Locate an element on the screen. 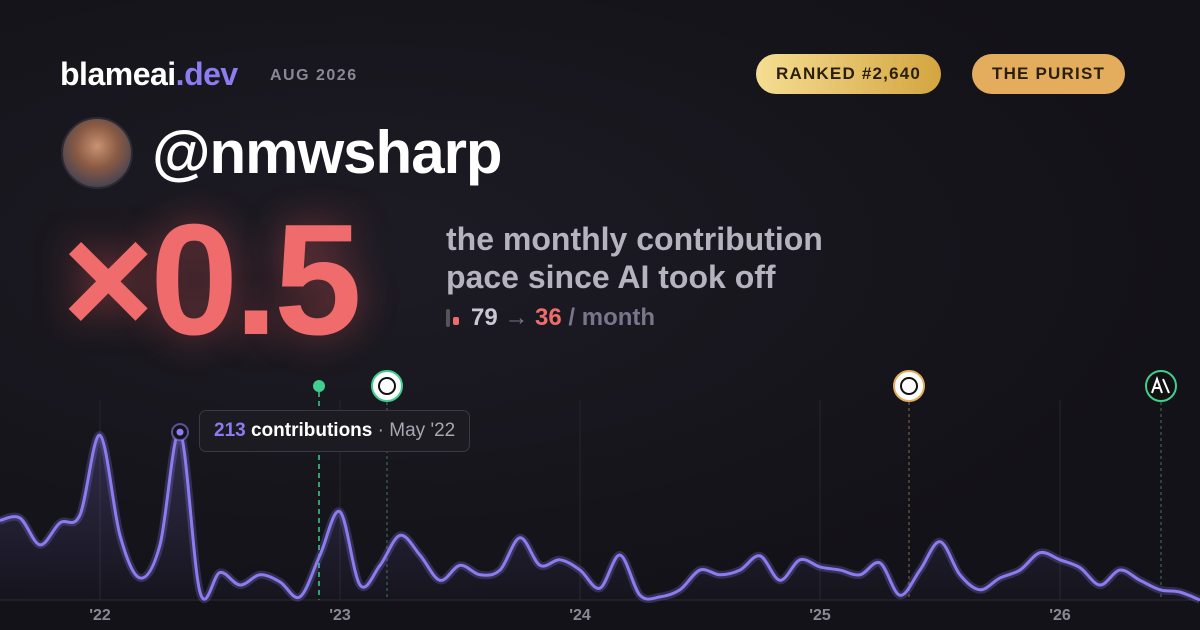 The image size is (1200, 630). highlight-dot is located at coordinates (180, 432).